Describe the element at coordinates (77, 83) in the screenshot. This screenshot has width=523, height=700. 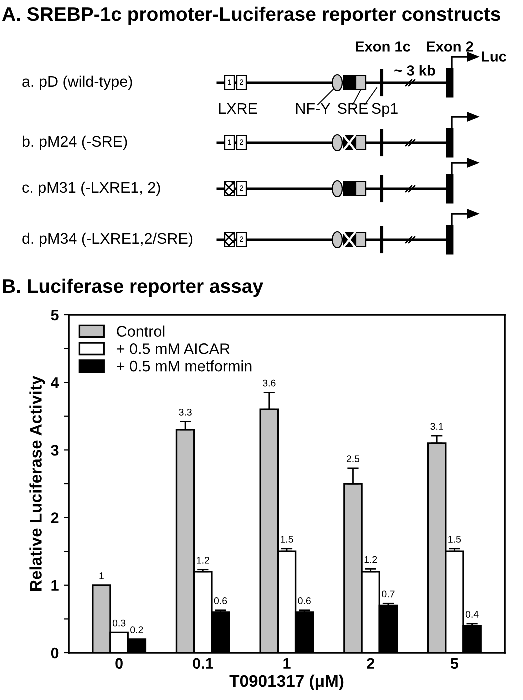
I see `text: a. pD (wild-type)` at that location.